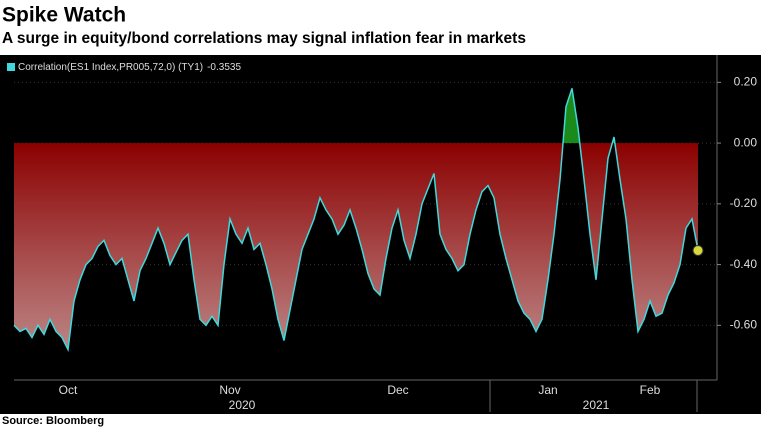  Describe the element at coordinates (744, 203) in the screenshot. I see `y-tick-label: -0.20` at that location.